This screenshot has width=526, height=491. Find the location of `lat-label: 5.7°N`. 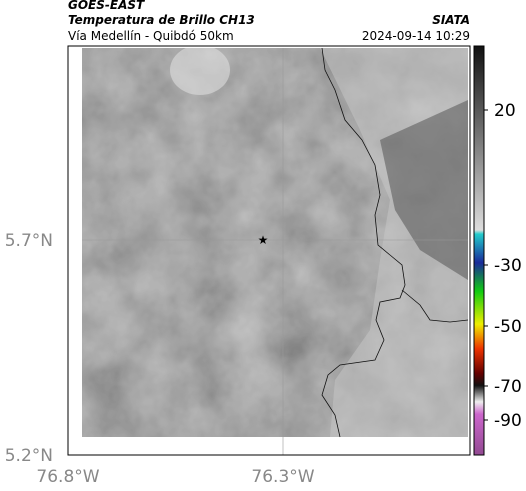

lat-label: 5.7°N is located at coordinates (29, 241).